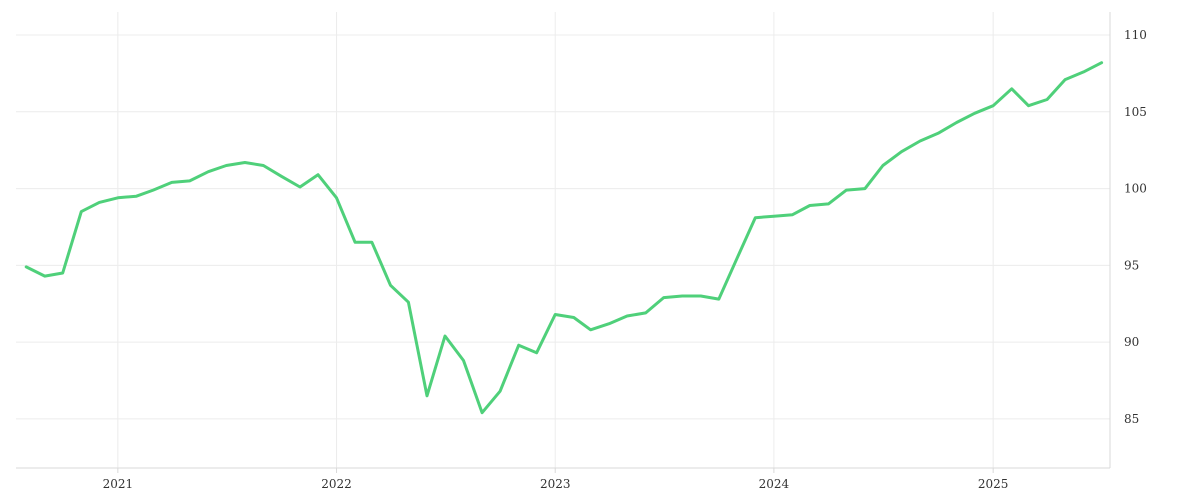 The width and height of the screenshot is (1200, 500). Describe the element at coordinates (774, 484) in the screenshot. I see `x-tick-label: 2024` at that location.